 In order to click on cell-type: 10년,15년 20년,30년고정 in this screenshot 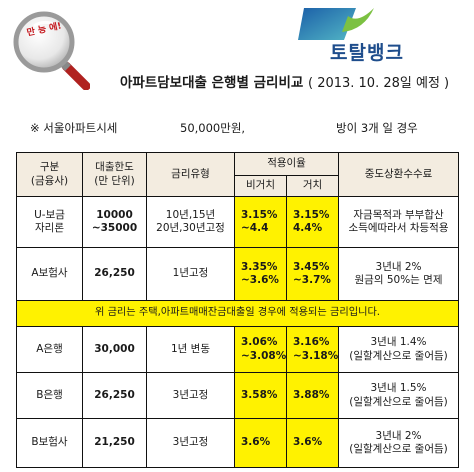, I will do `click(190, 222)`.